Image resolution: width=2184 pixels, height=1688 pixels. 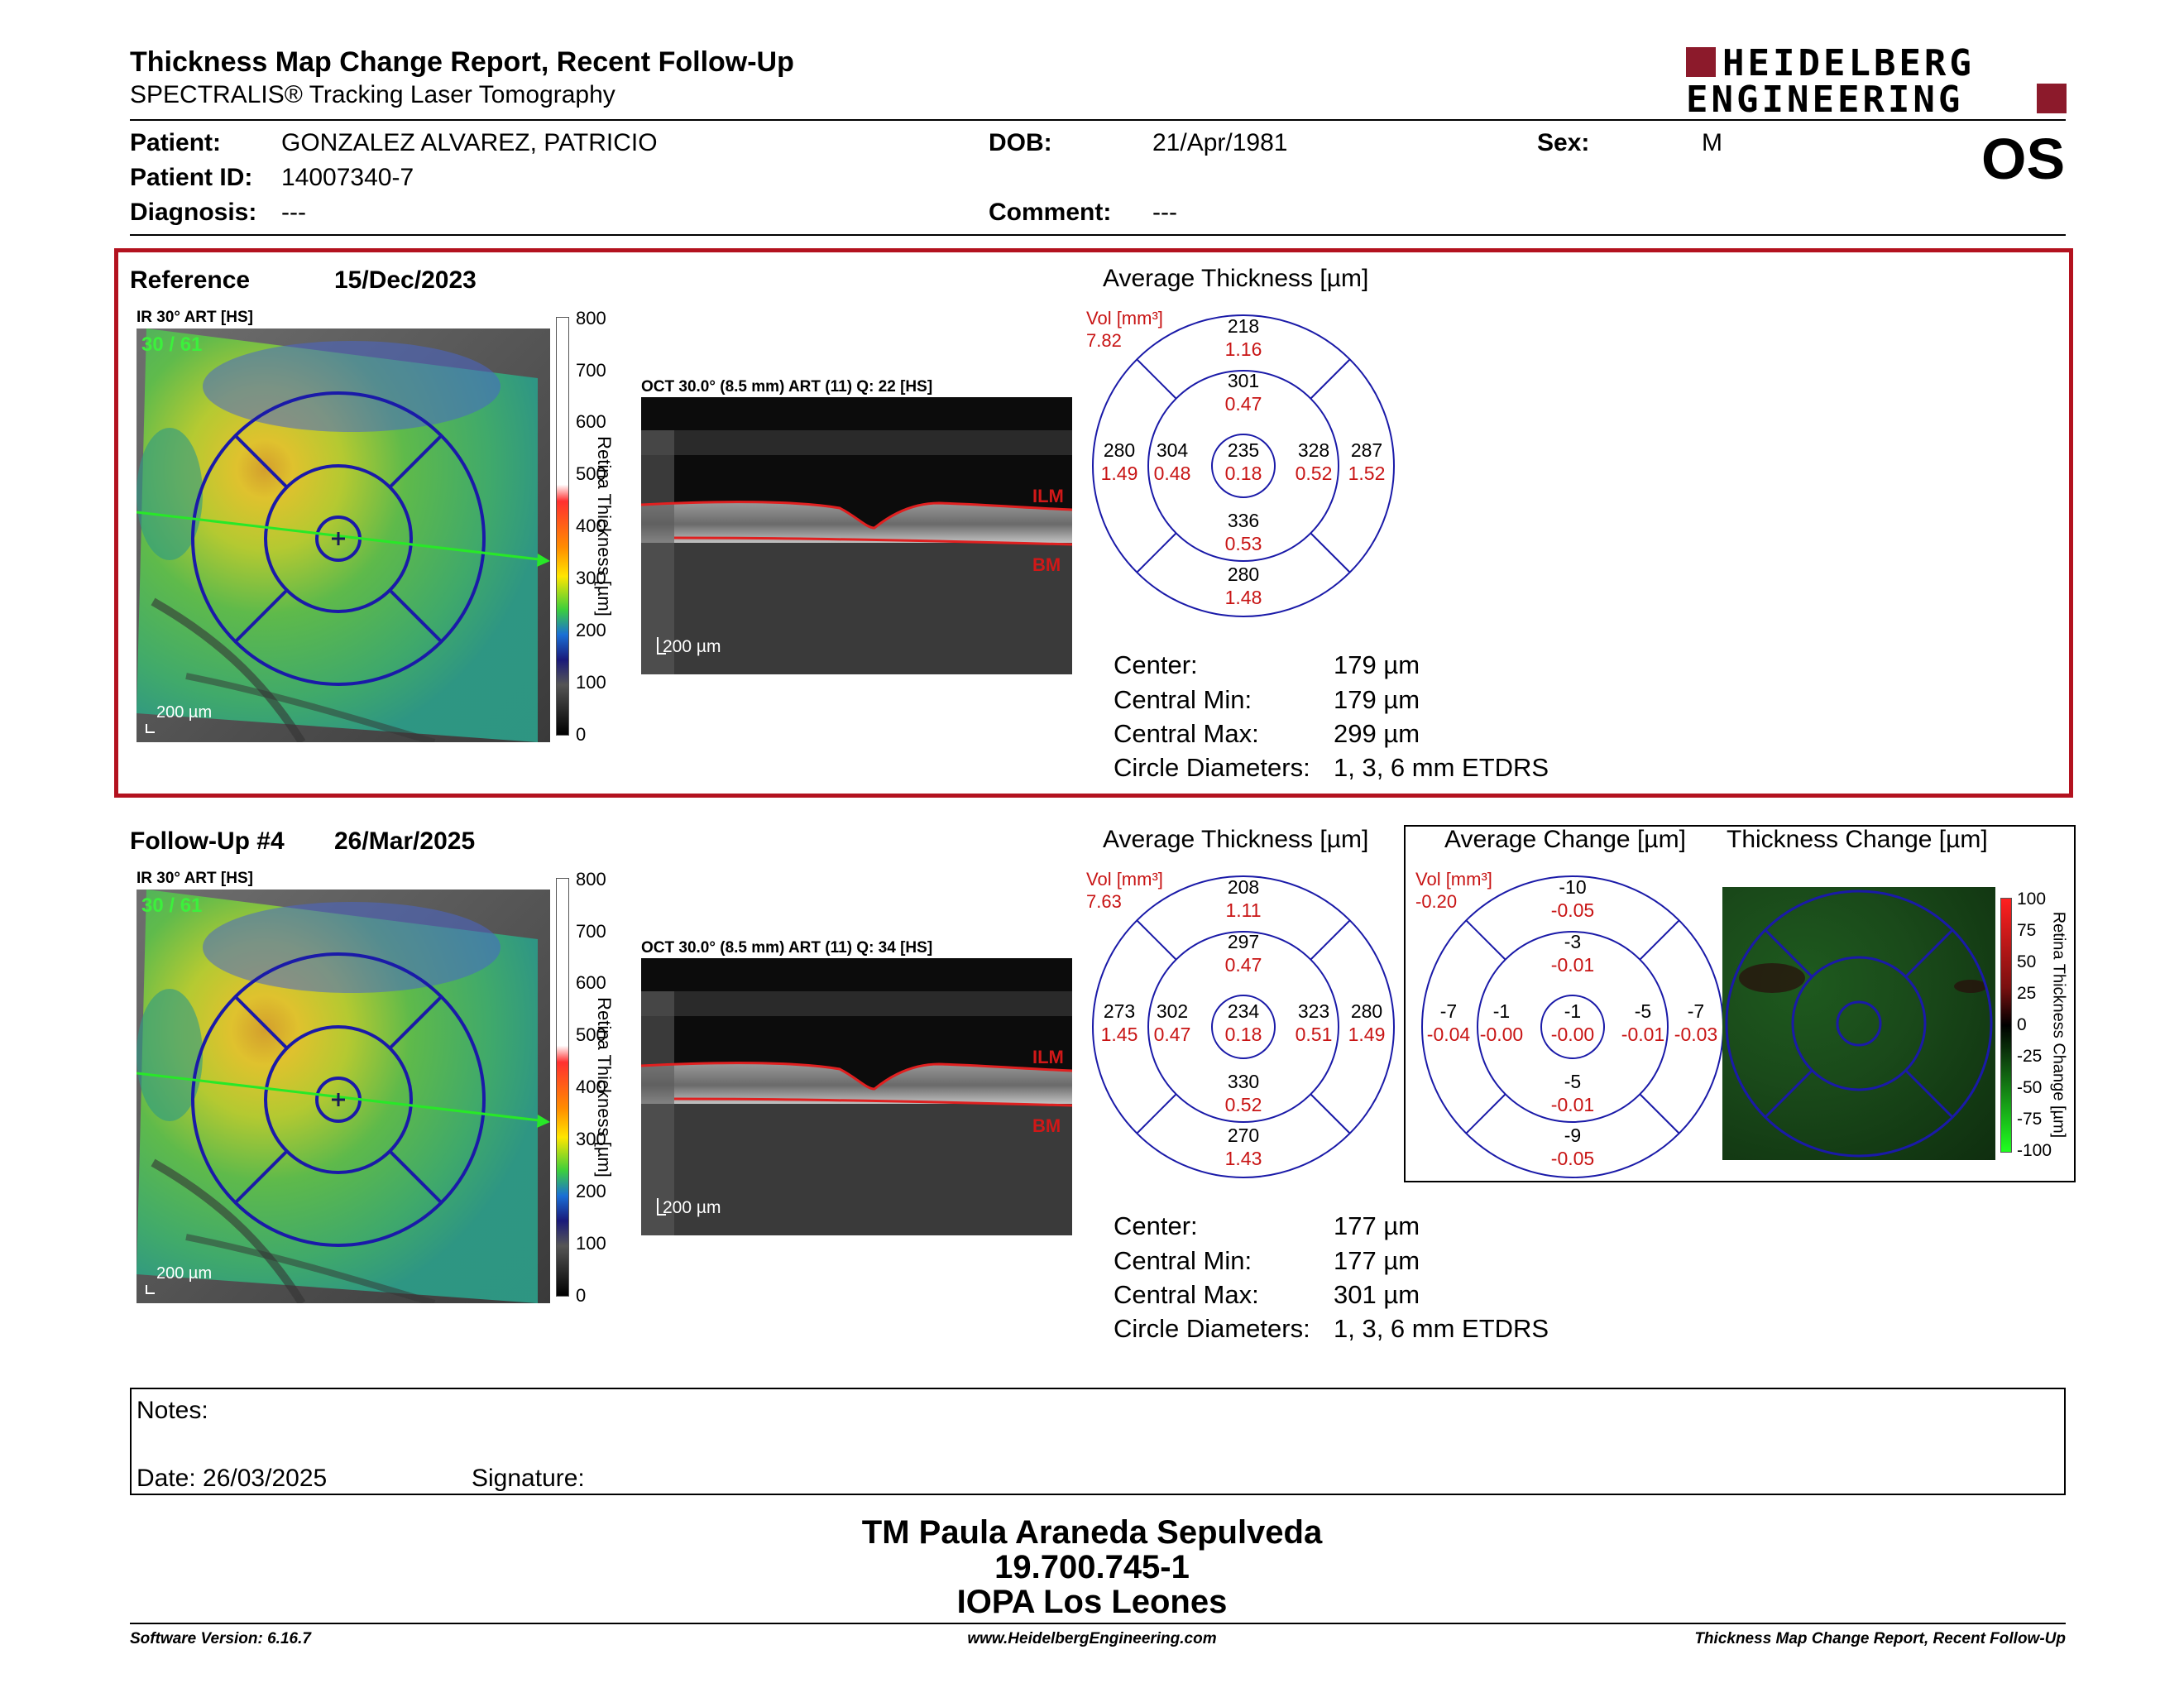 What do you see at coordinates (1565, 839) in the screenshot?
I see `avg-change-title: Average Change [µm]` at bounding box center [1565, 839].